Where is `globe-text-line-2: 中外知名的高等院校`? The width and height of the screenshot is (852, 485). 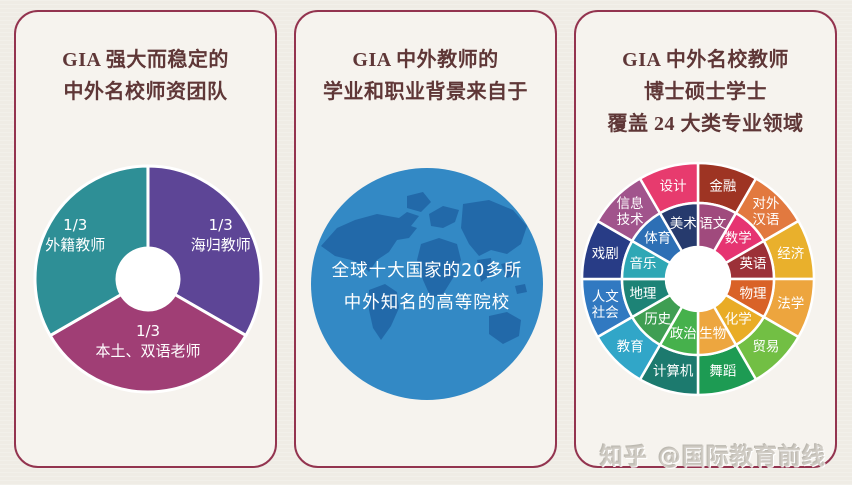 globe-text-line-2: 中外知名的高等院校 is located at coordinates (427, 303).